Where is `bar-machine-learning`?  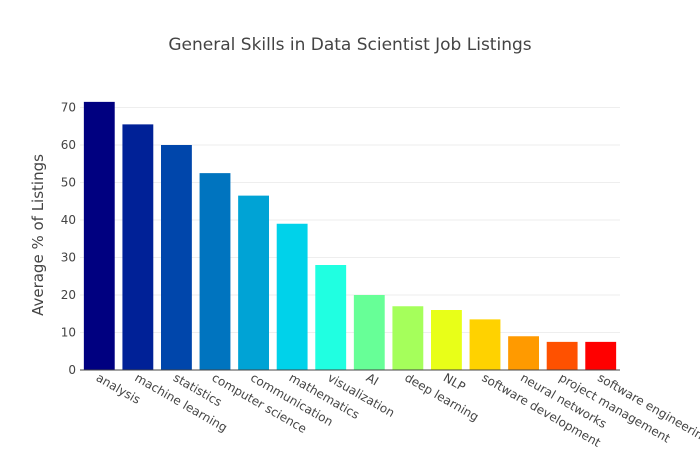 bar-machine-learning is located at coordinates (138, 247).